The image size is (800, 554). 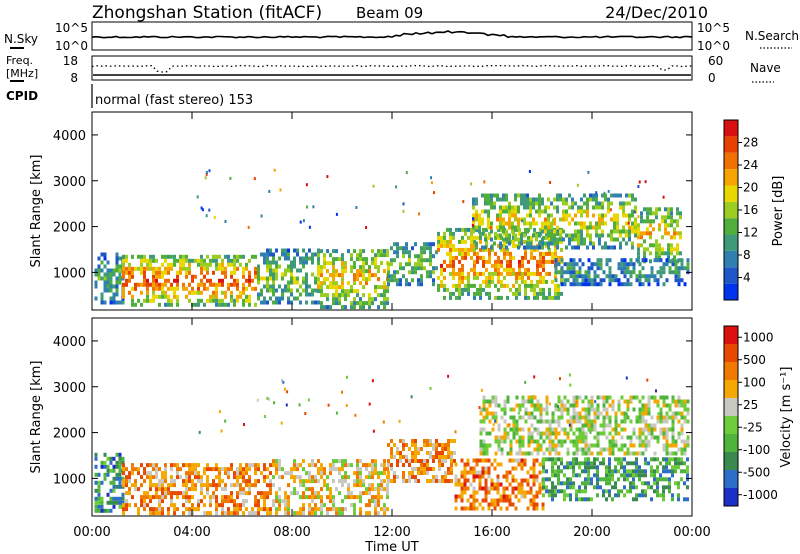 I want to click on power-colorbar-tick: 4, so click(x=747, y=278).